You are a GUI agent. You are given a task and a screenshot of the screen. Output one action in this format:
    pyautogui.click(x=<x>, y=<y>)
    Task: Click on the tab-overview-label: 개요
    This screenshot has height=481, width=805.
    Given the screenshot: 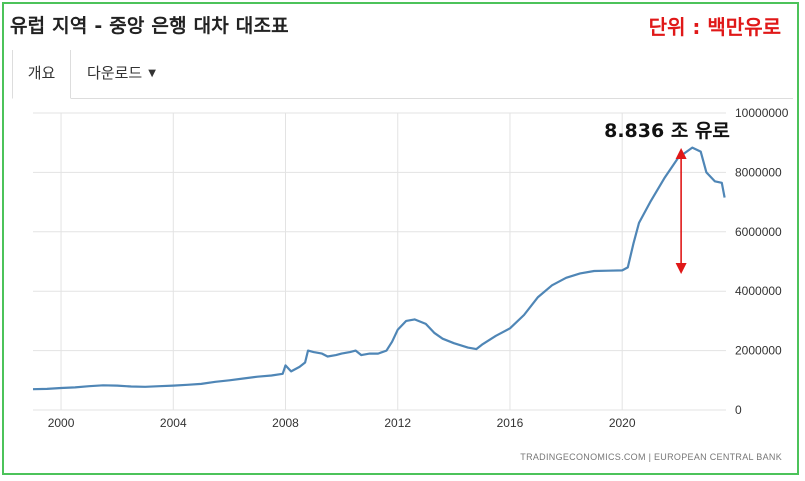 What is the action you would take?
    pyautogui.click(x=41, y=73)
    